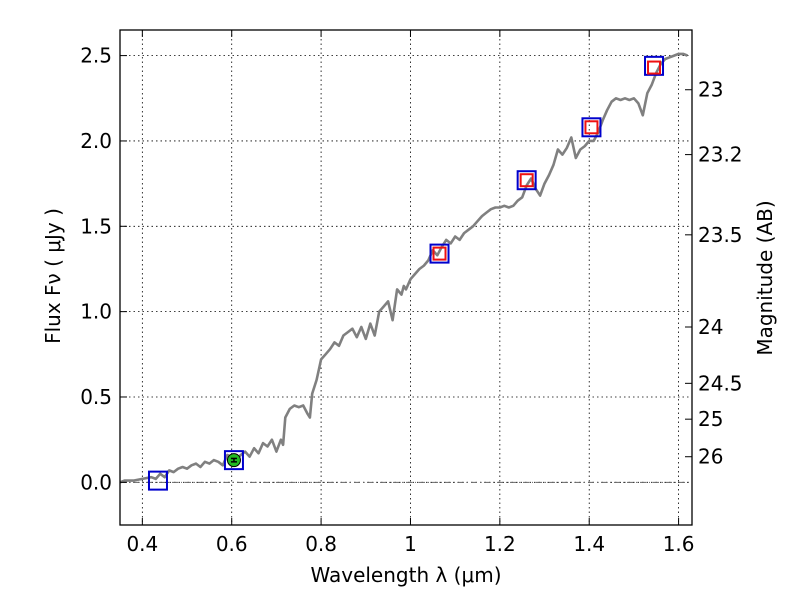  What do you see at coordinates (96, 482) in the screenshot?
I see `y-tick-label: 0.0` at bounding box center [96, 482].